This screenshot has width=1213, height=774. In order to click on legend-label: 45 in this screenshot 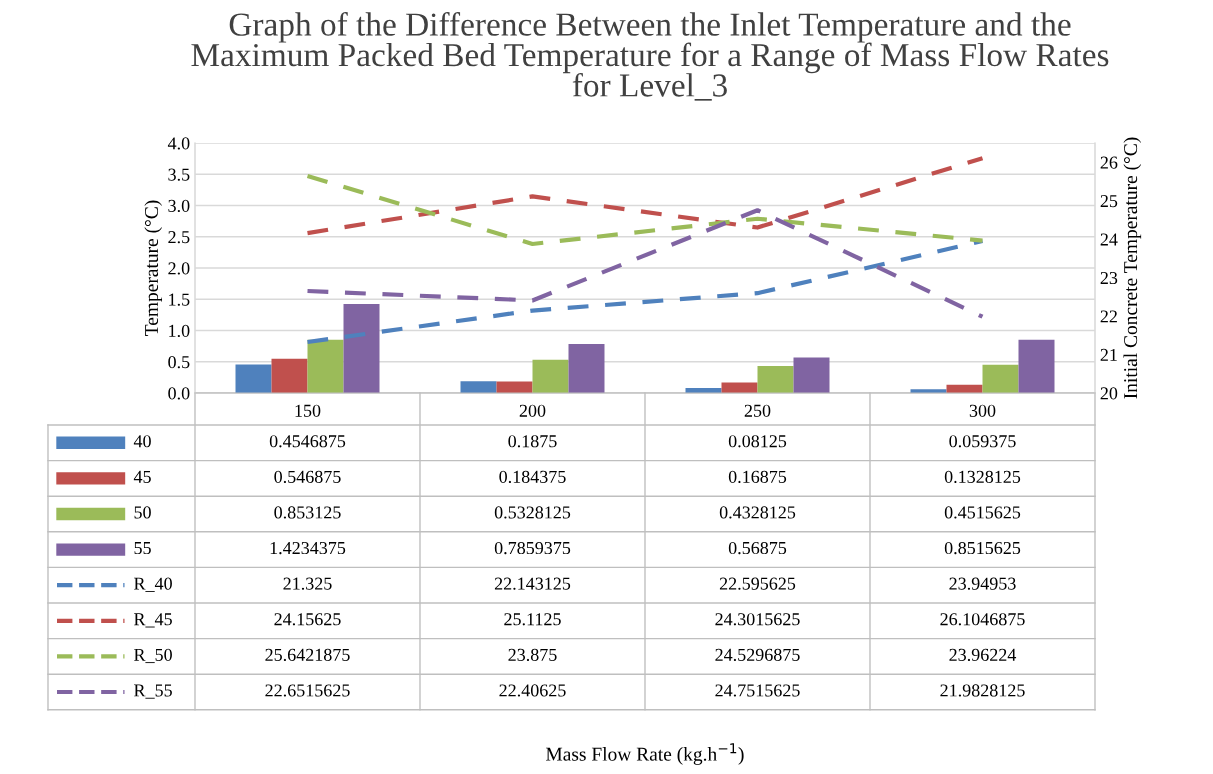, I will do `click(142, 476)`.